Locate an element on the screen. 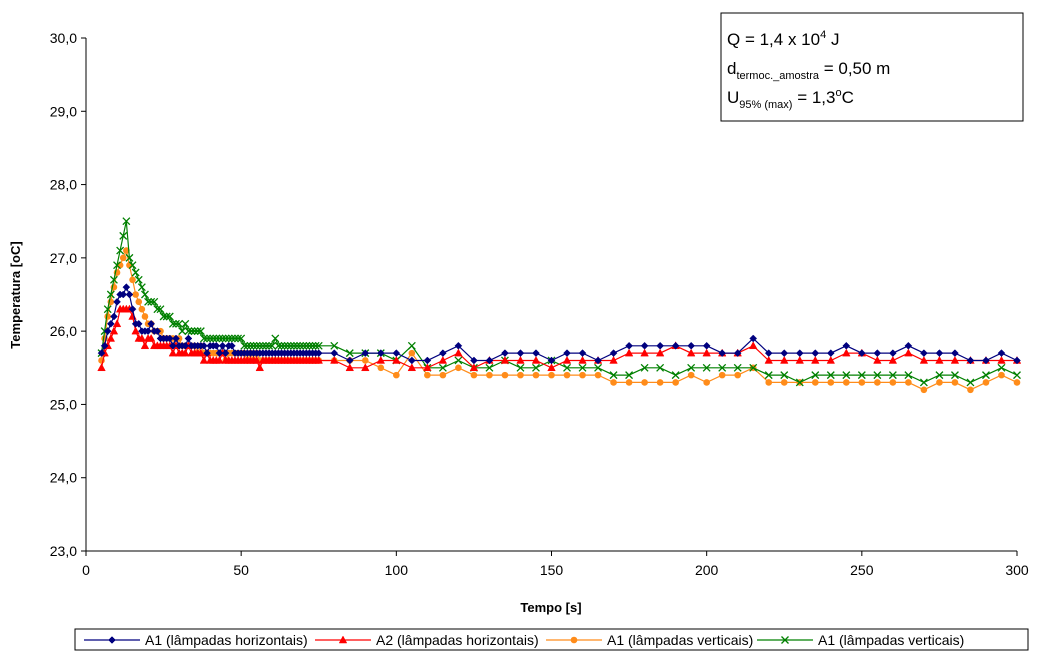 The width and height of the screenshot is (1043, 653). legend-label-1: A1 (lâmpadas horizontais) is located at coordinates (226, 640).